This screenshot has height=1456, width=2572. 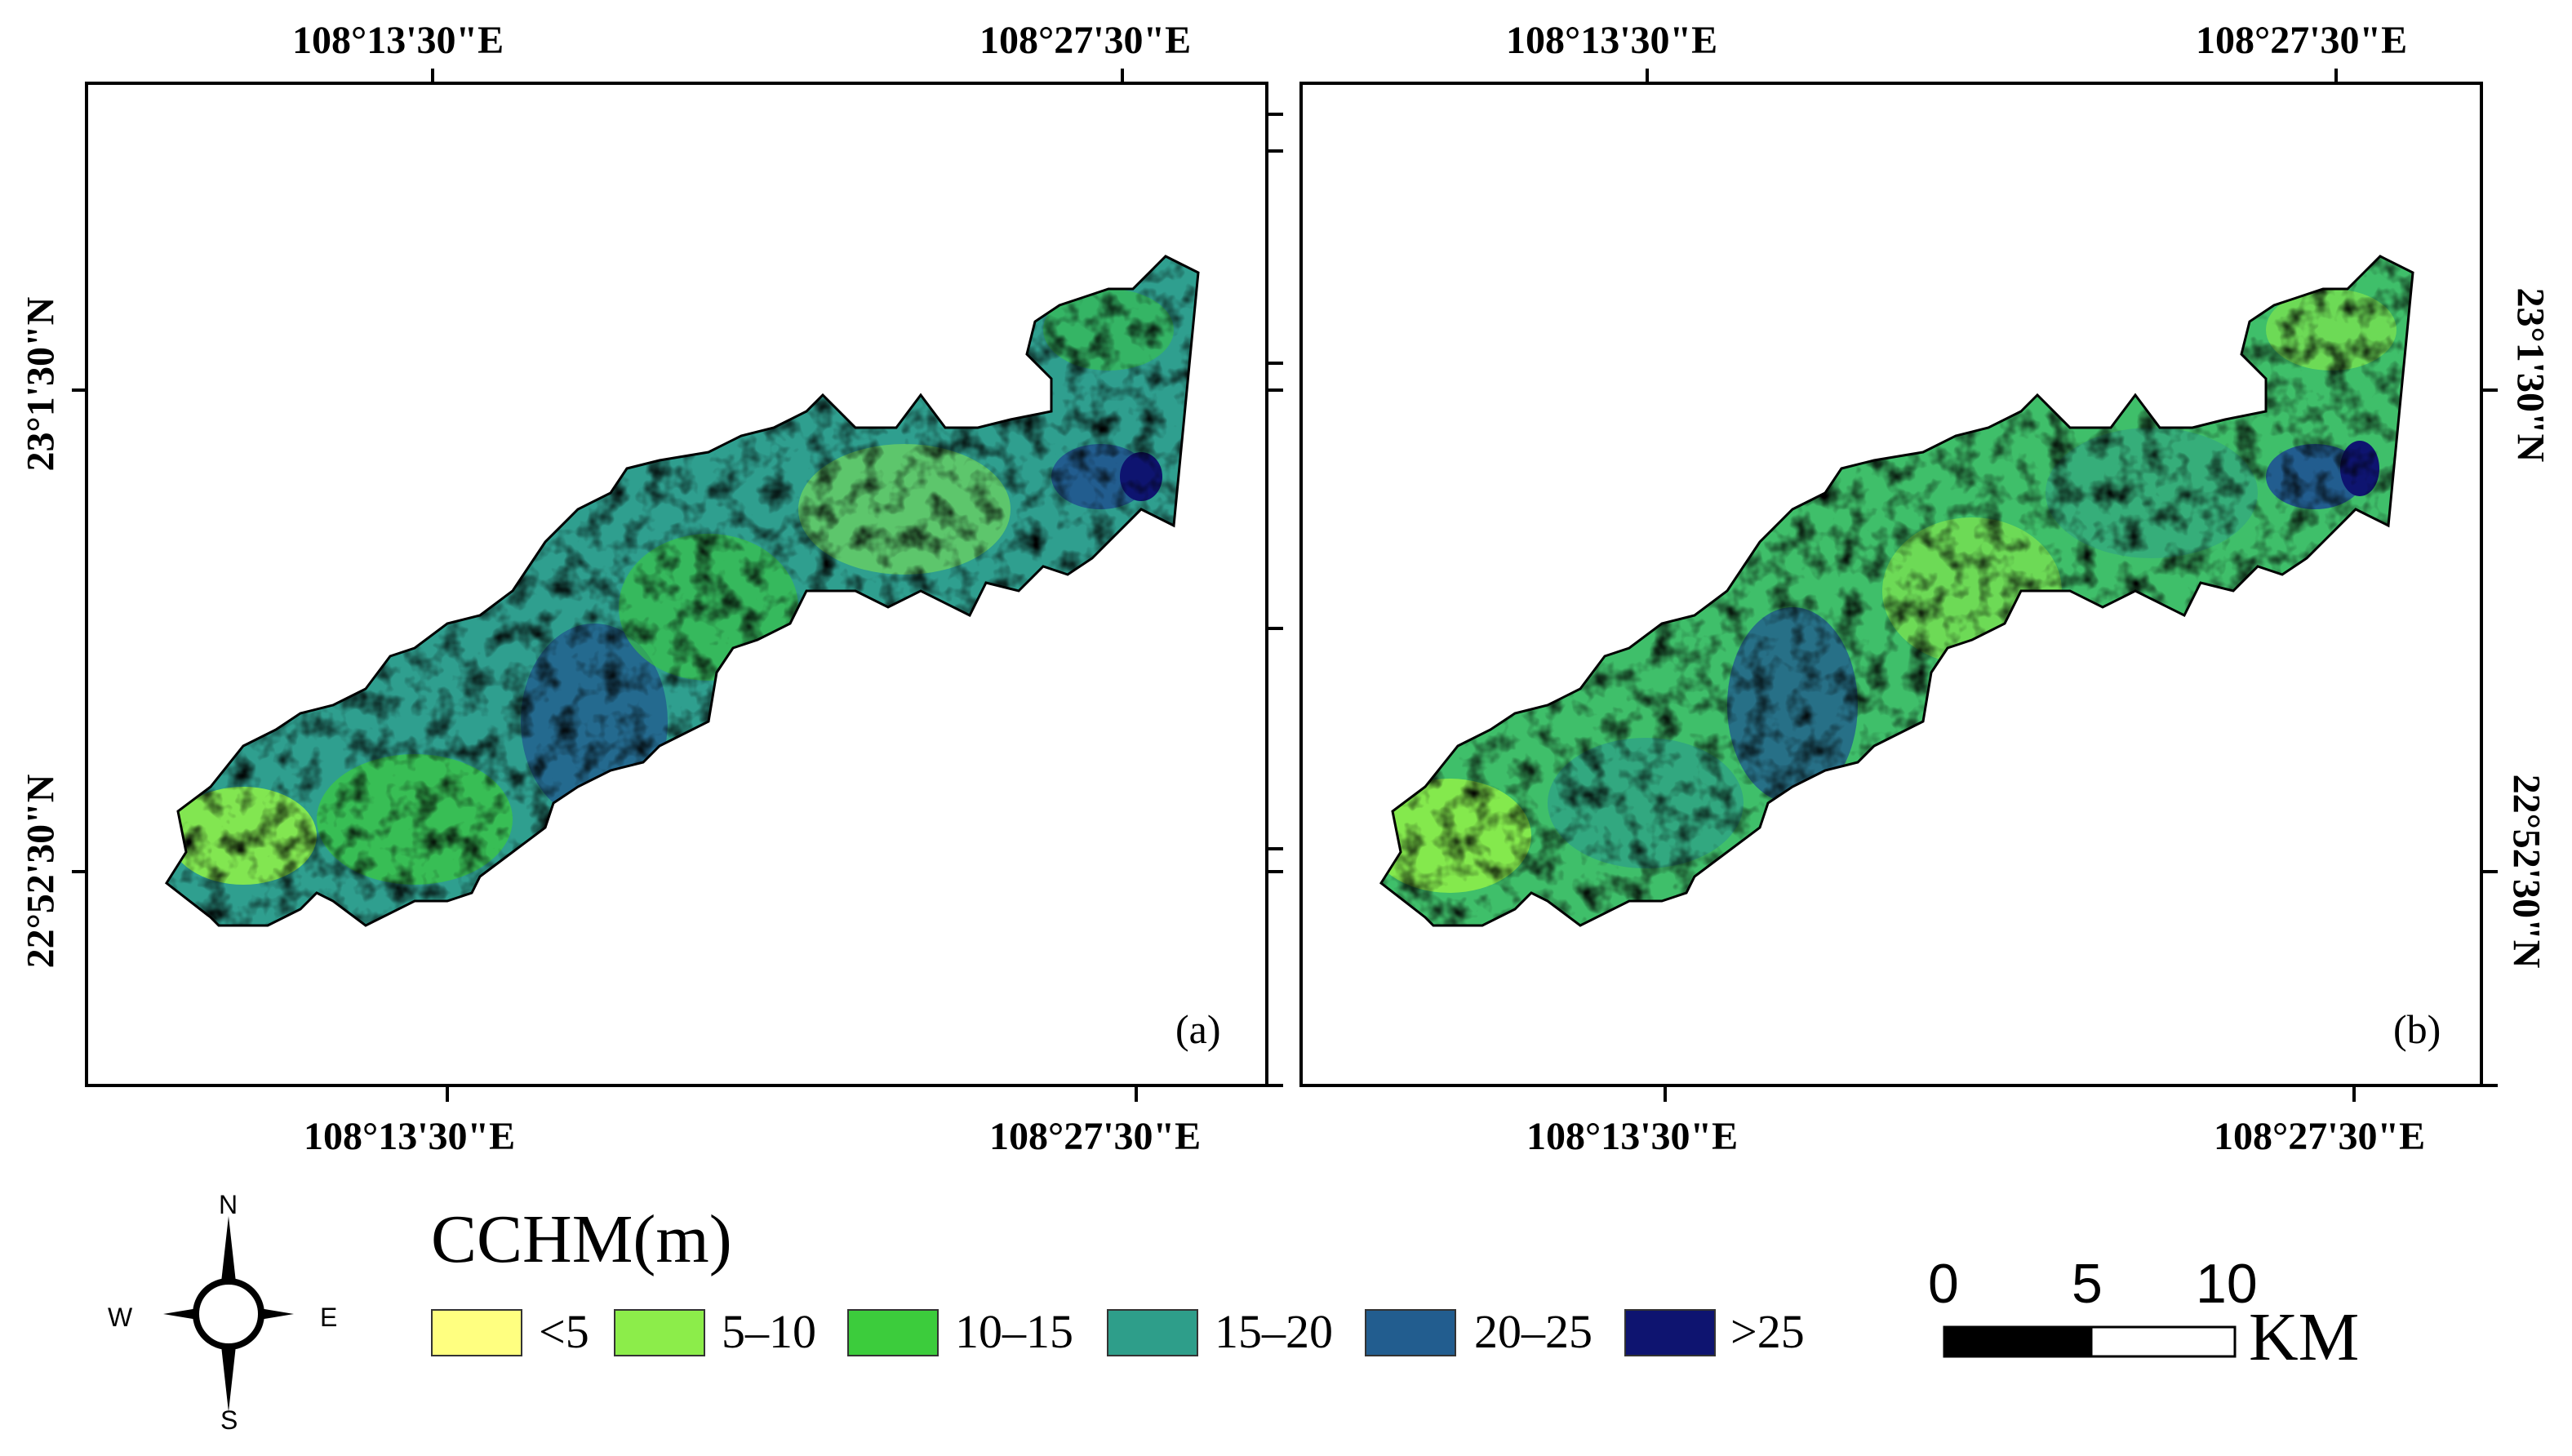 What do you see at coordinates (228, 1314) in the screenshot?
I see `compass-rose` at bounding box center [228, 1314].